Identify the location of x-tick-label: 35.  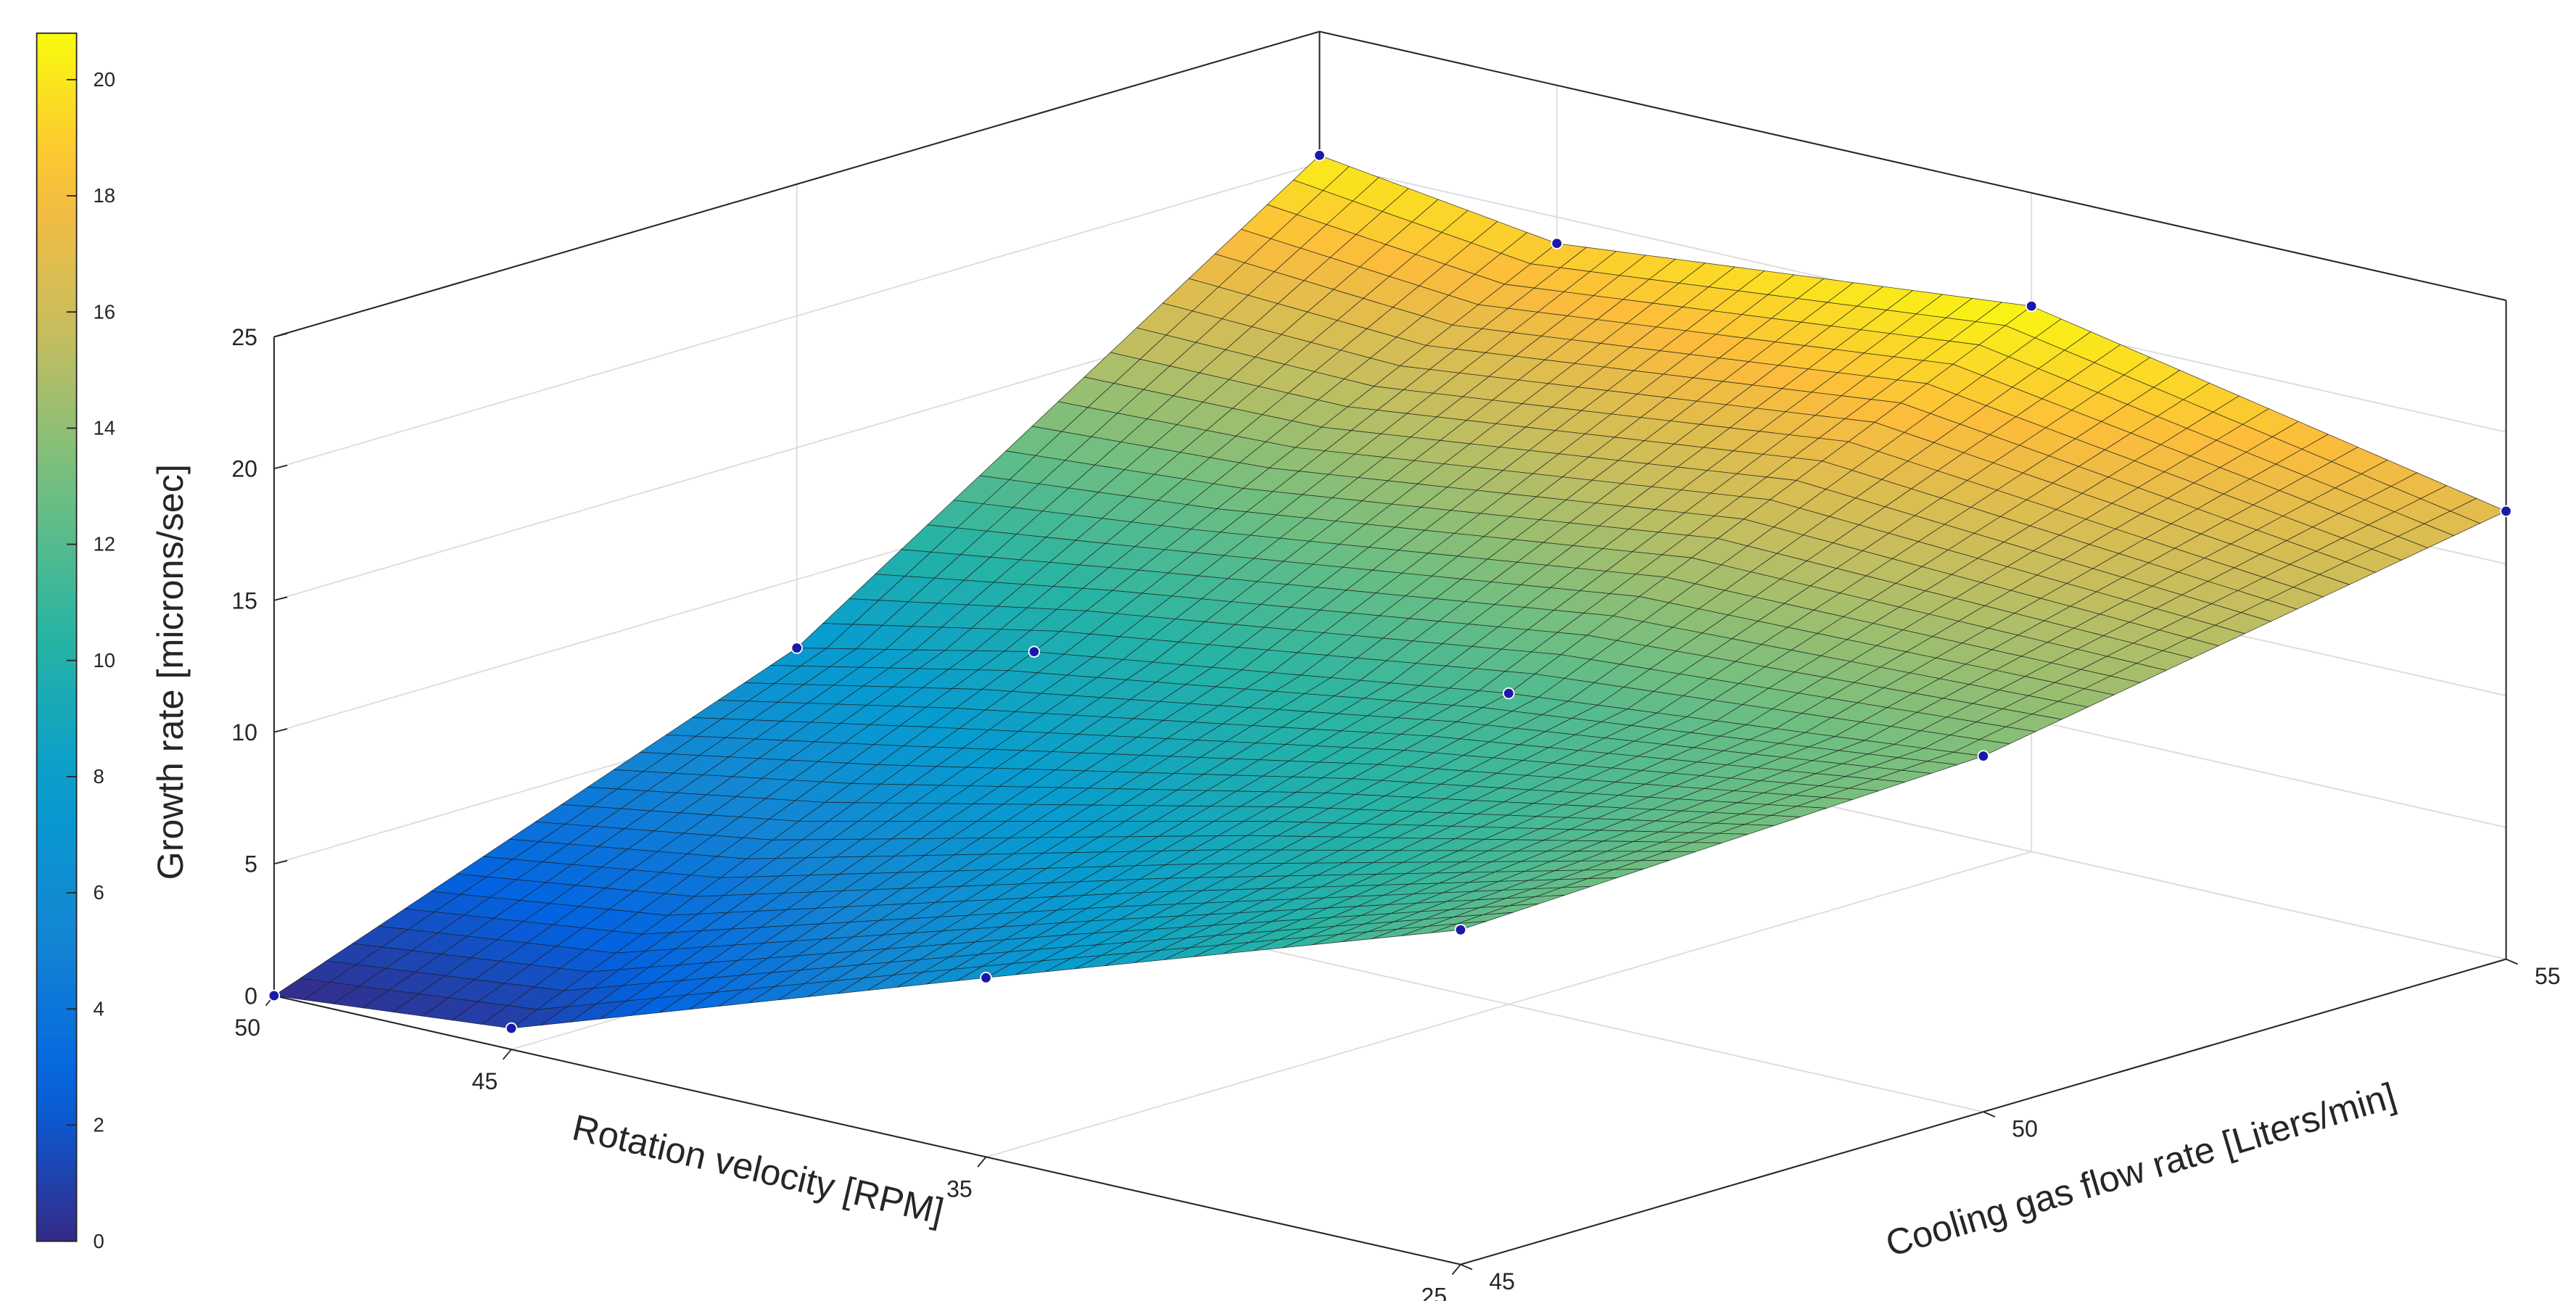
(959, 1189).